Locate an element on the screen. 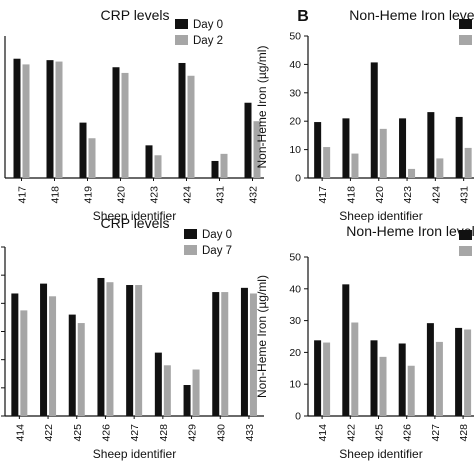  x-tick-label: 424 is located at coordinates (188, 195).